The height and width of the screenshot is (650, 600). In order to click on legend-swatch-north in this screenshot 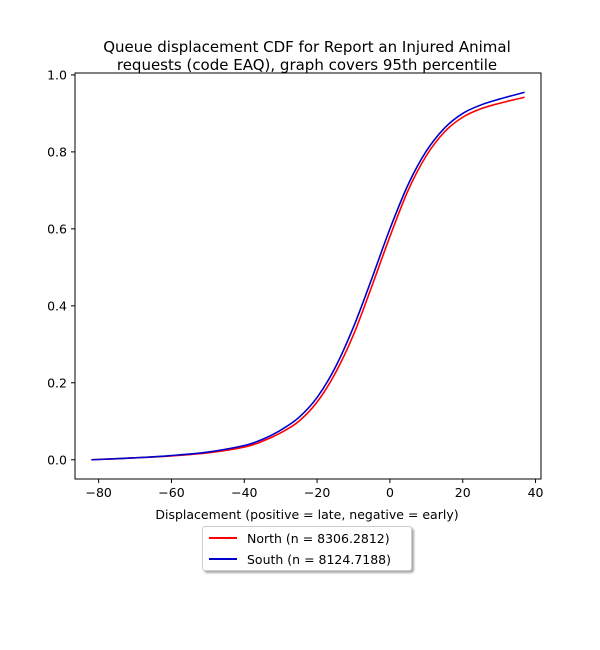, I will do `click(223, 538)`.